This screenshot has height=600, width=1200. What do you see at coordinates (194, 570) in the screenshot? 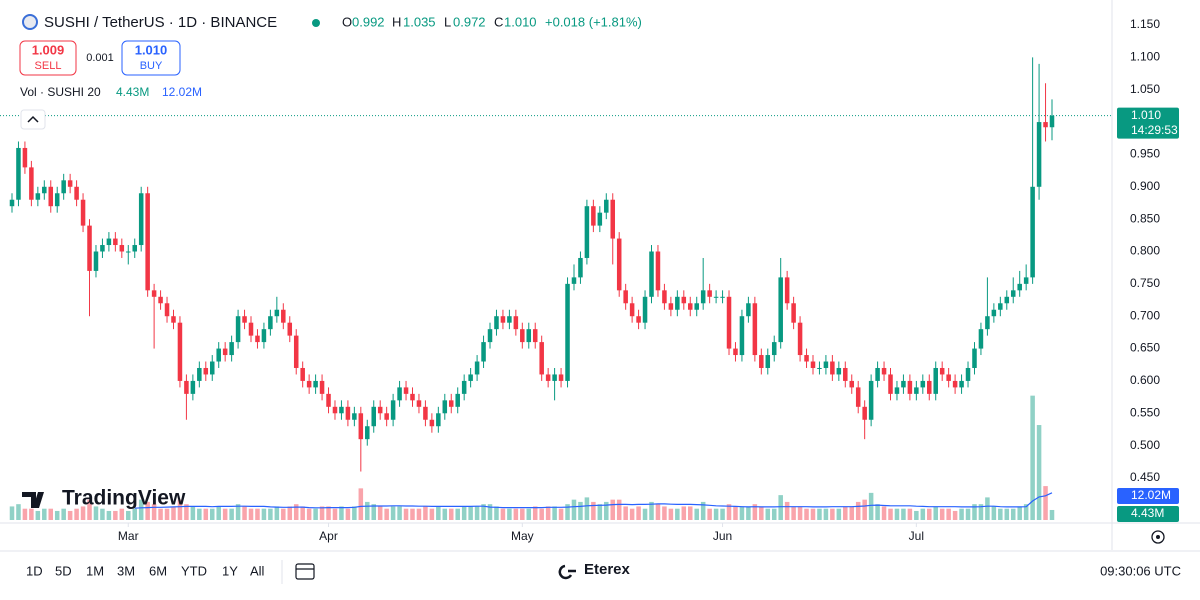
I see `range-button: YTD` at bounding box center [194, 570].